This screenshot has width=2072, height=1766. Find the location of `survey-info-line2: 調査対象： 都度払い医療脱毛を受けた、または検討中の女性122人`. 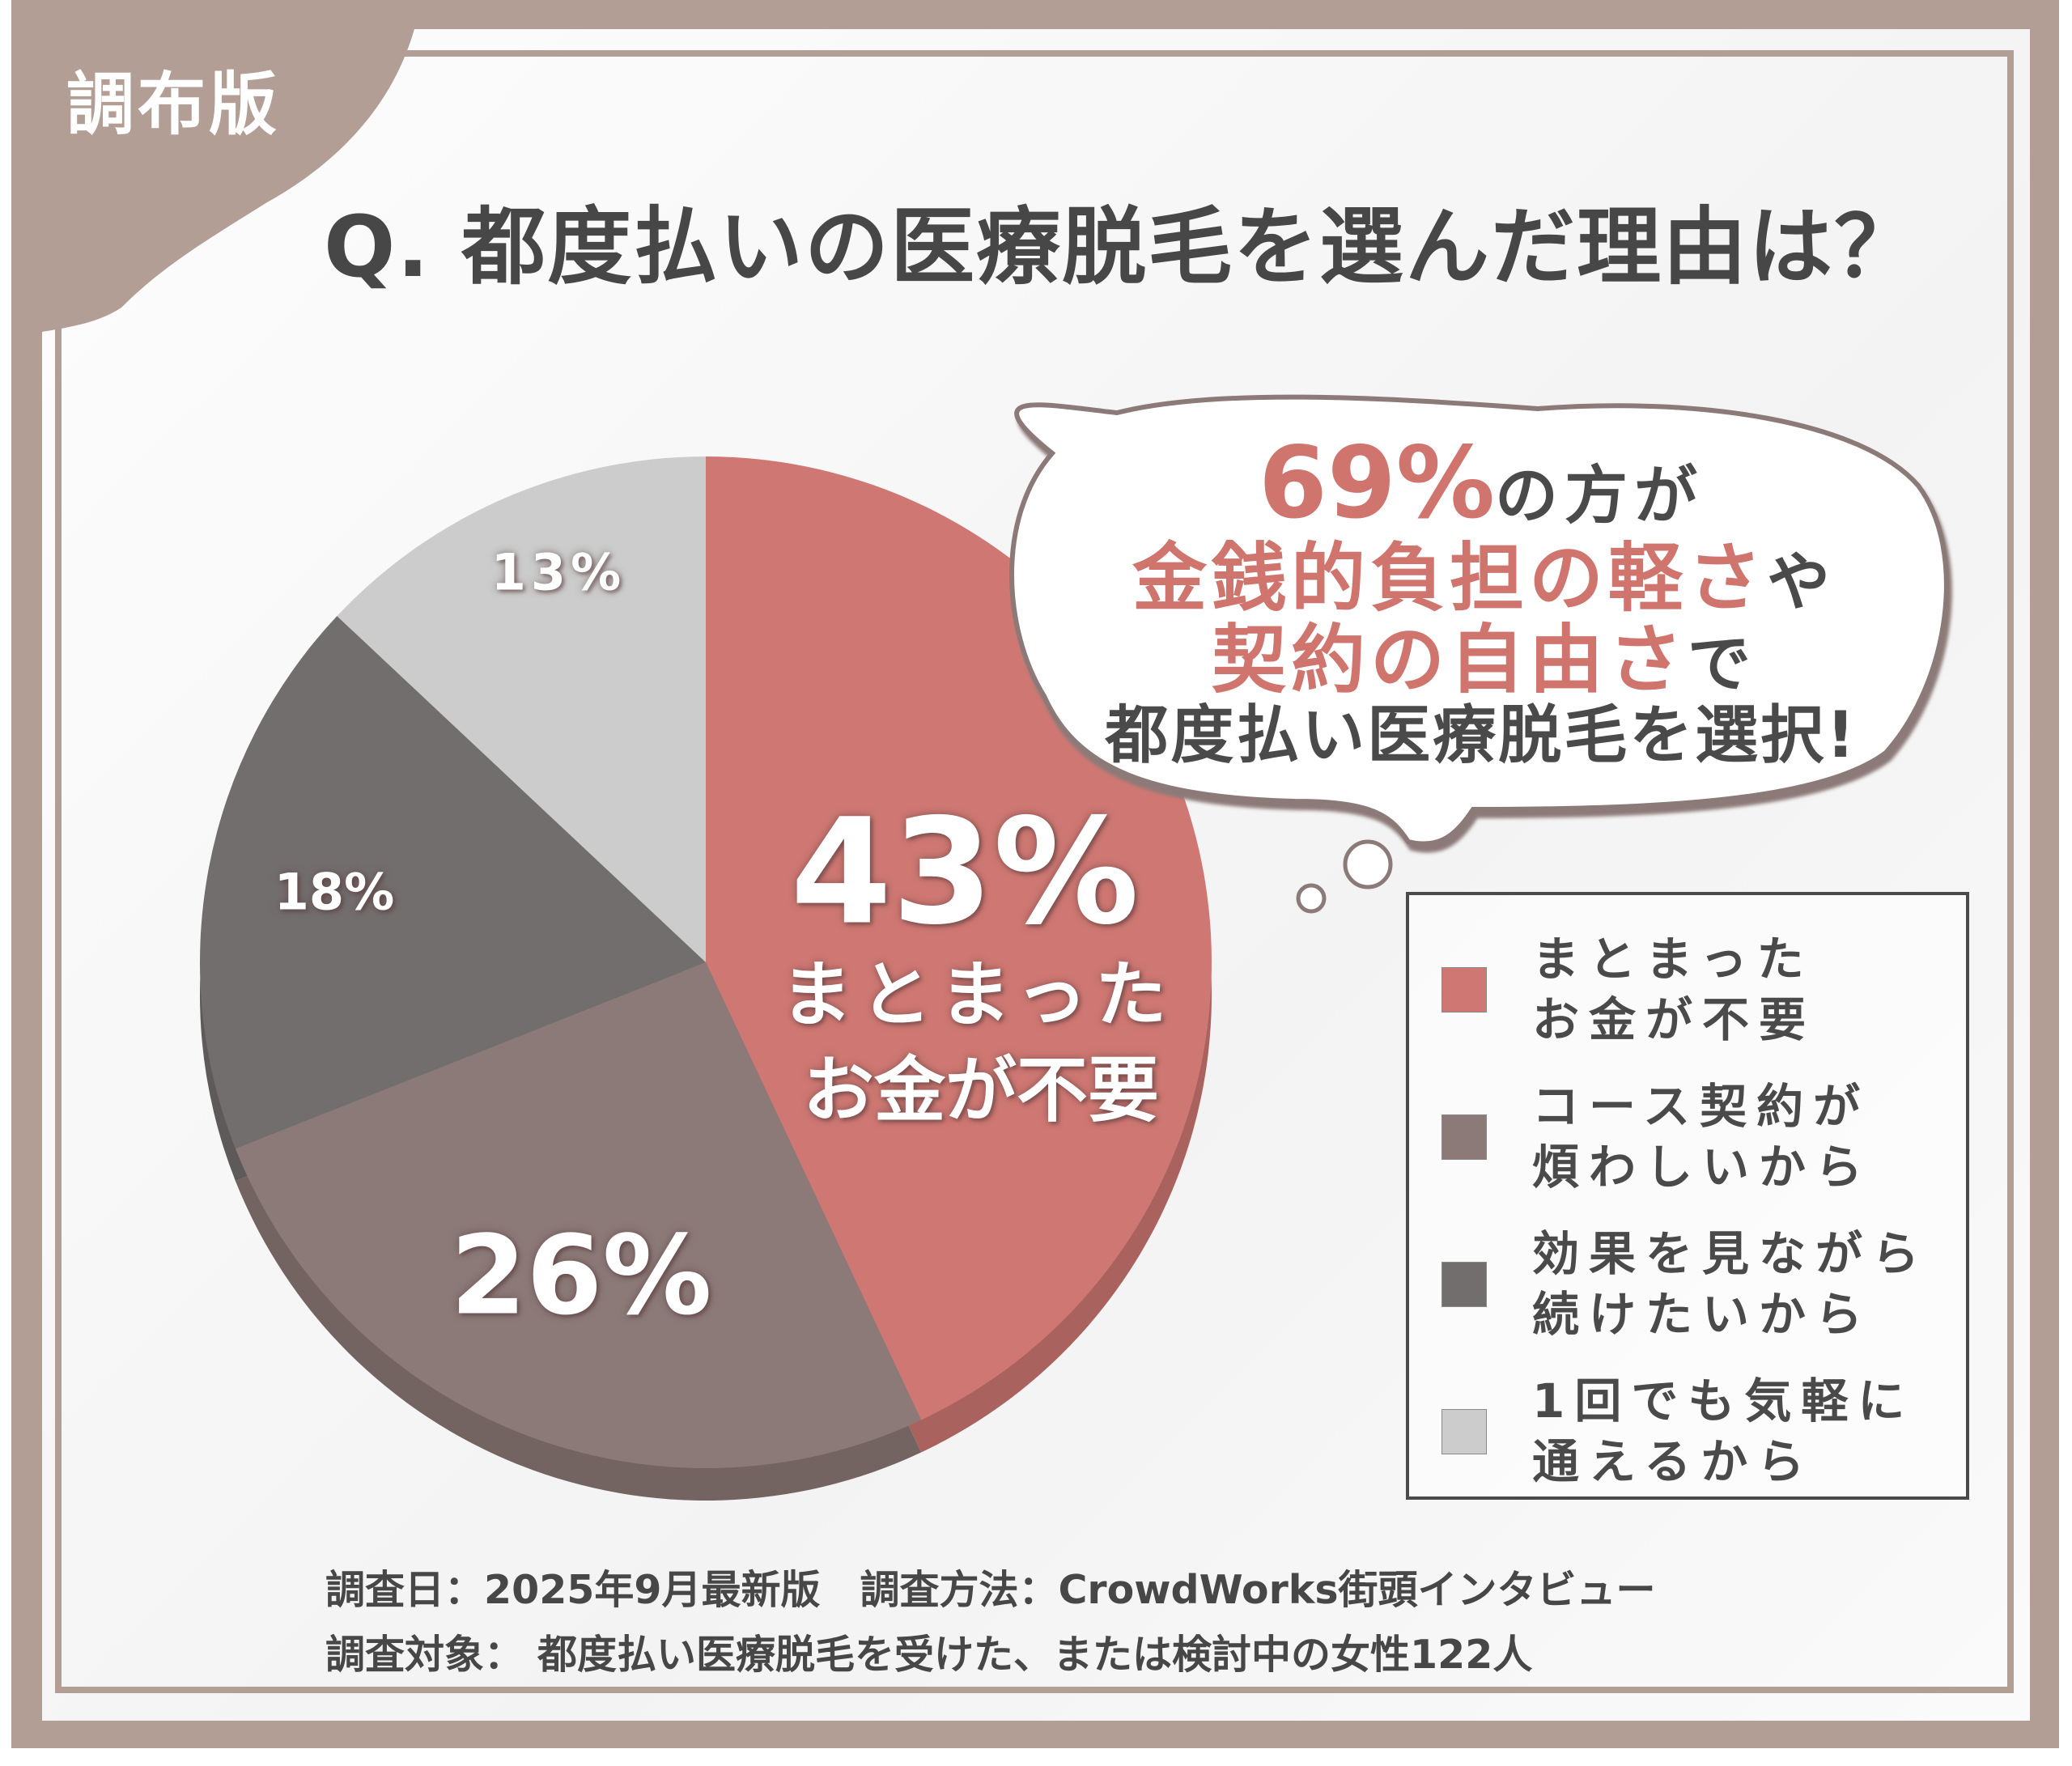

survey-info-line2: 調査対象： 都度払い医療脱毛を受けた、または検討中の女性122人 is located at coordinates (929, 1655).